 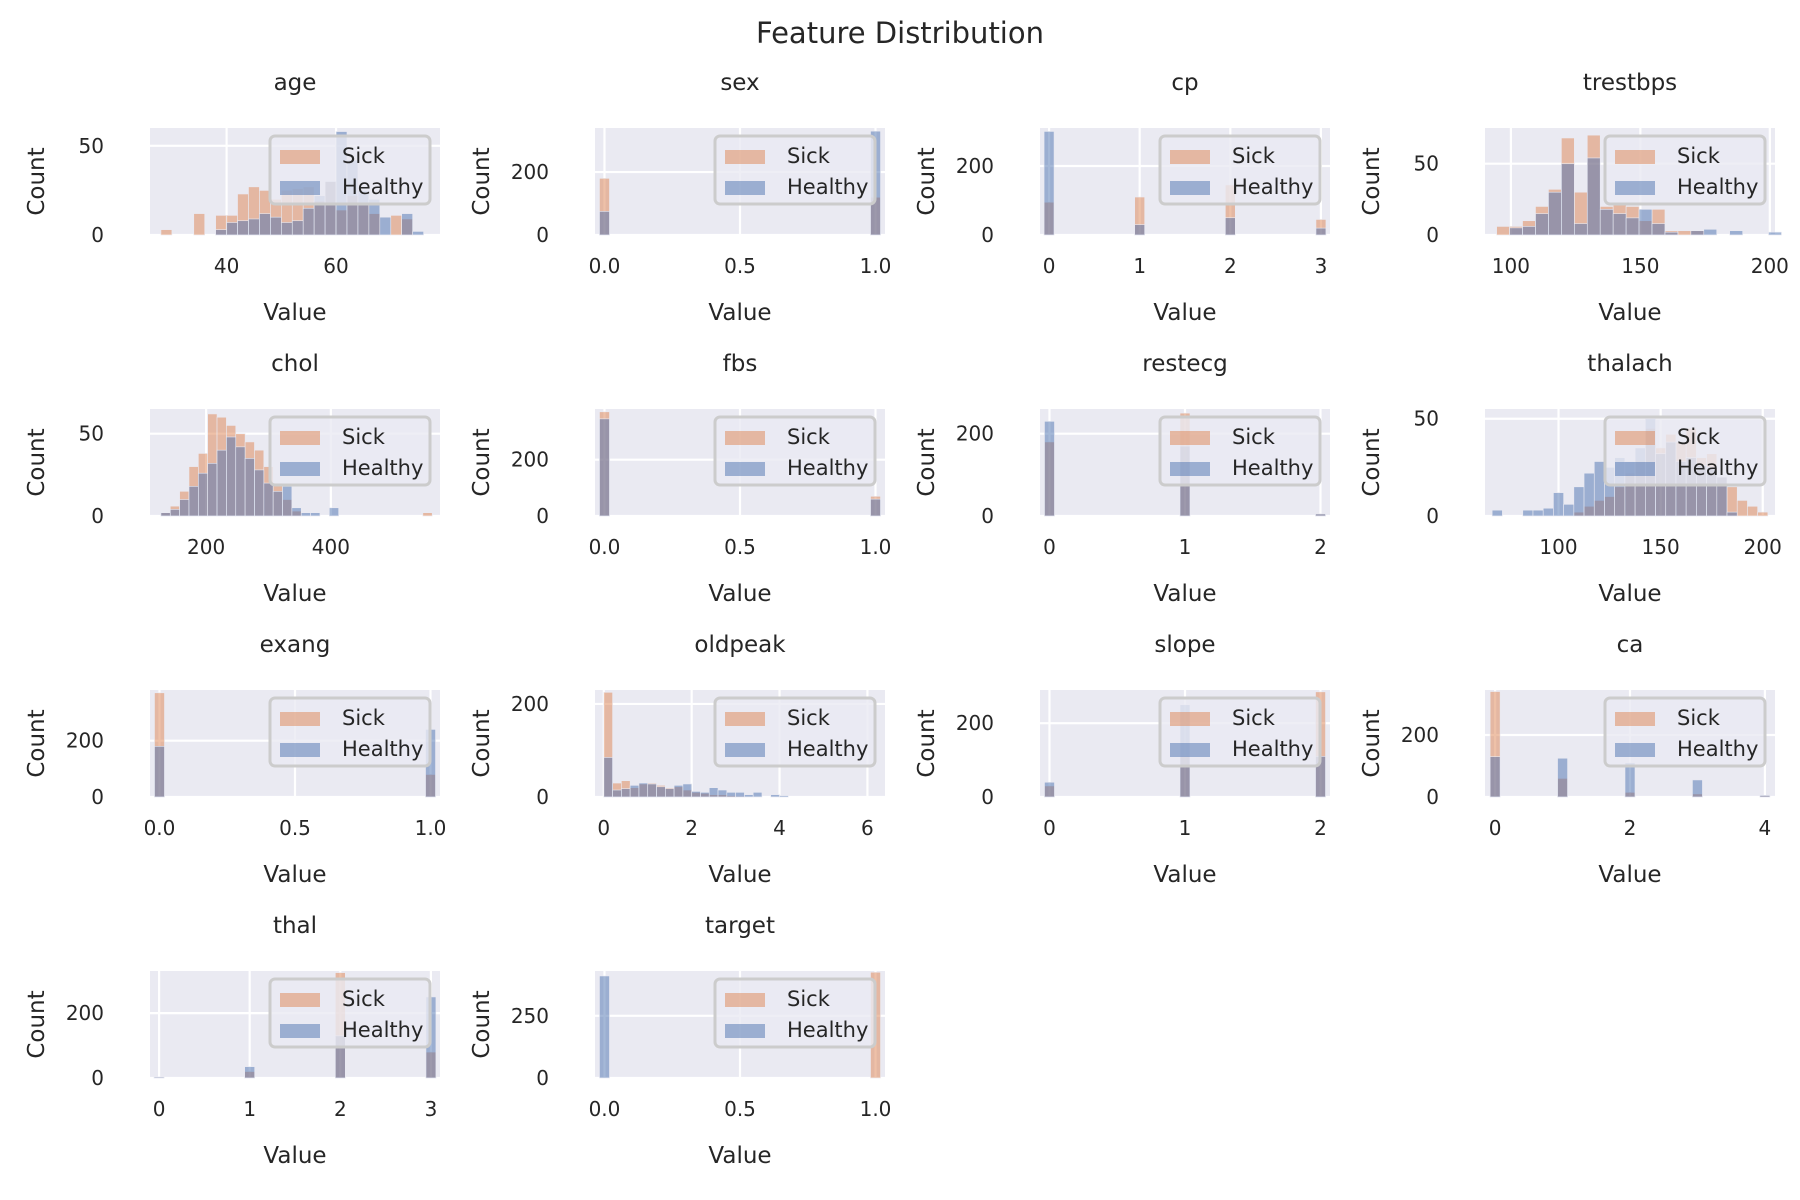 What do you see at coordinates (1630, 83) in the screenshot?
I see `subplot-title: trestbps` at bounding box center [1630, 83].